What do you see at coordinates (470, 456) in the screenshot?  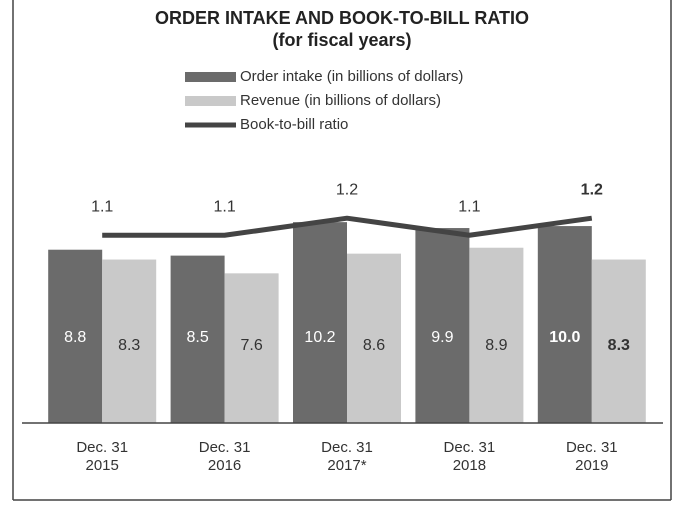 I see `x-tick-label: Dec. 31 2018` at bounding box center [470, 456].